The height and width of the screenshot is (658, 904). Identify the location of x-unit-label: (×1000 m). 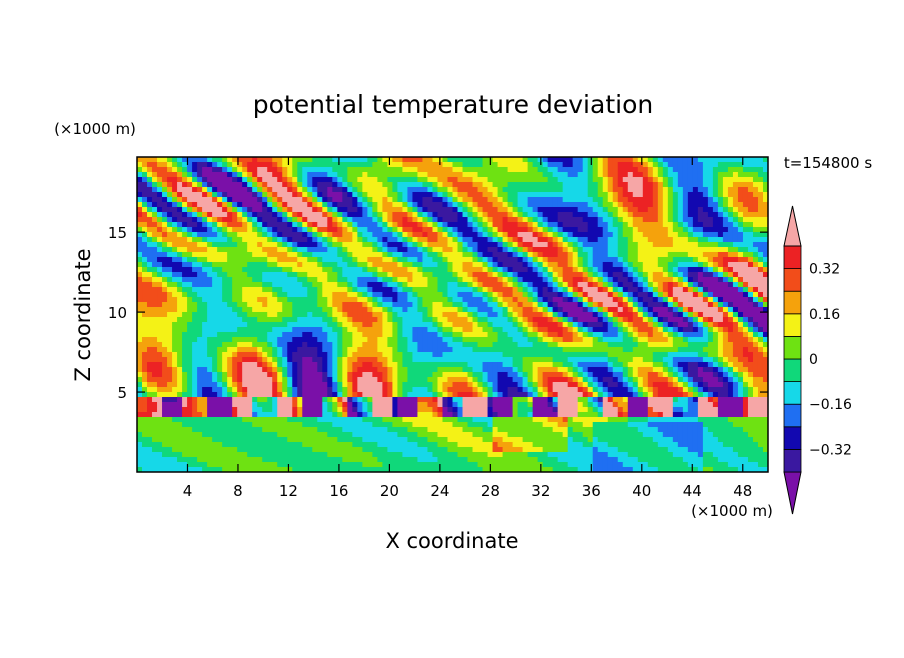
(732, 511).